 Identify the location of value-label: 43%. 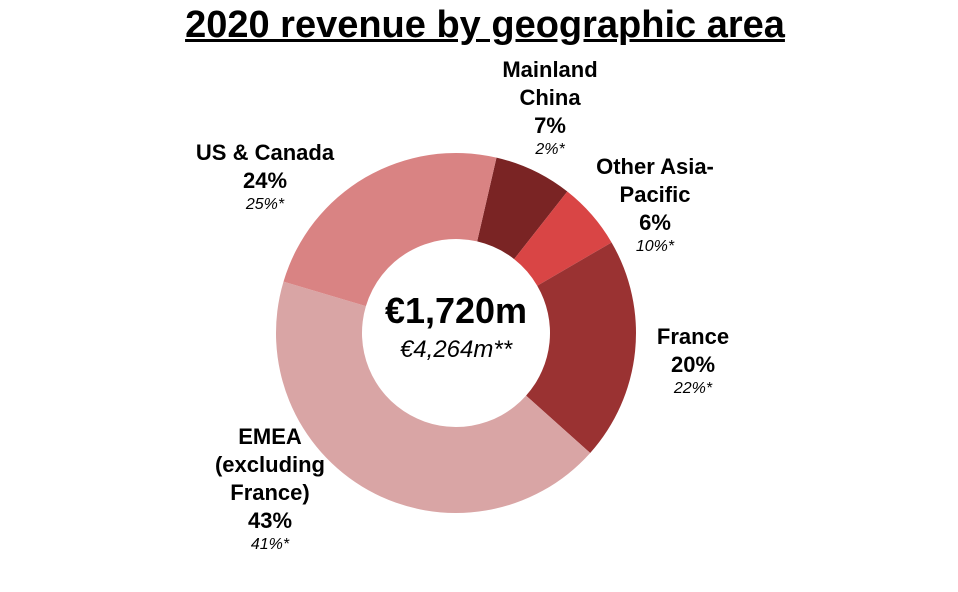
(270, 520).